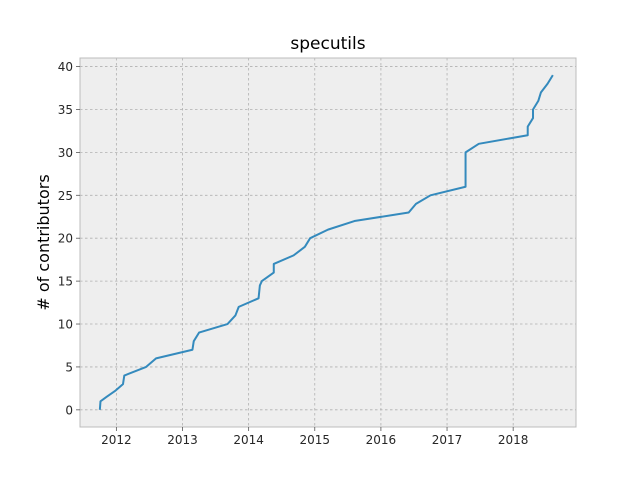  Describe the element at coordinates (65, 153) in the screenshot. I see `y-tick-label: 30` at that location.